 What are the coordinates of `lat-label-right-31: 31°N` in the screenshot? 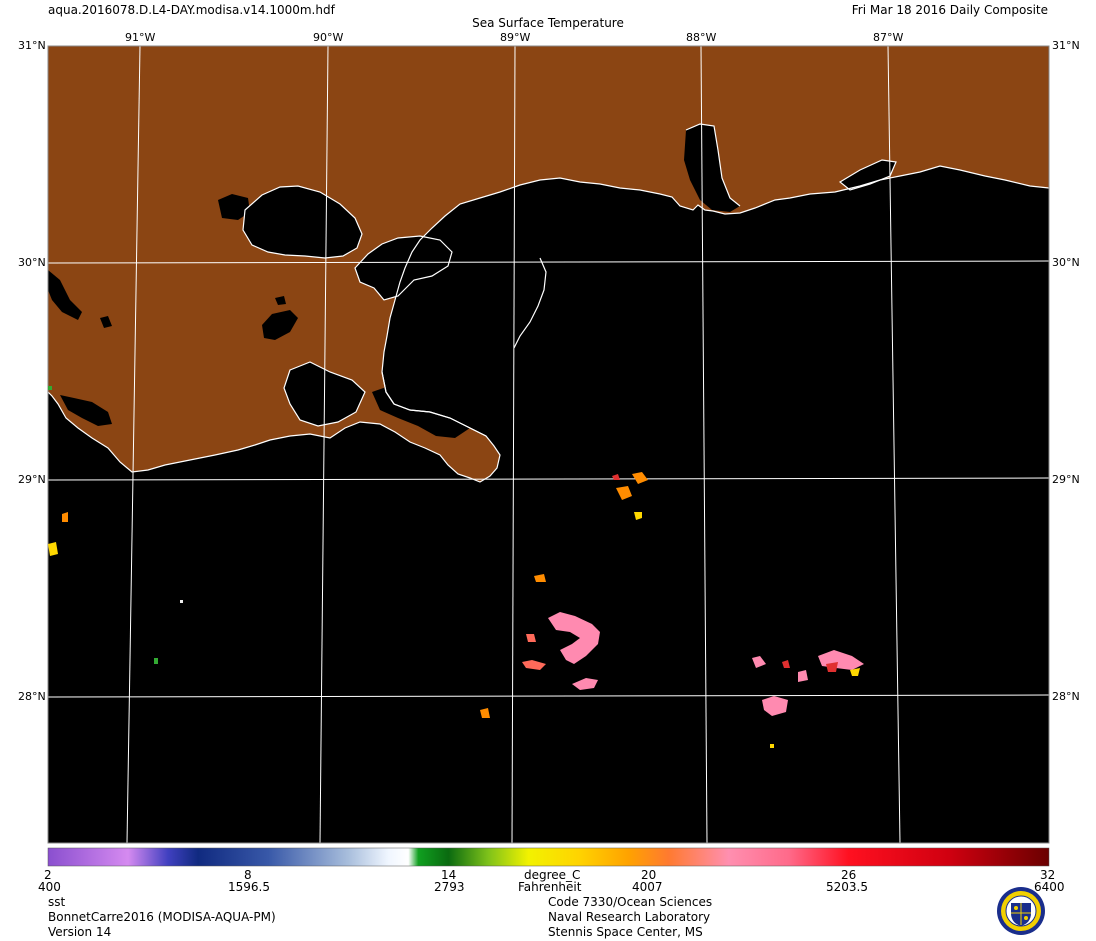 It's located at (1066, 45).